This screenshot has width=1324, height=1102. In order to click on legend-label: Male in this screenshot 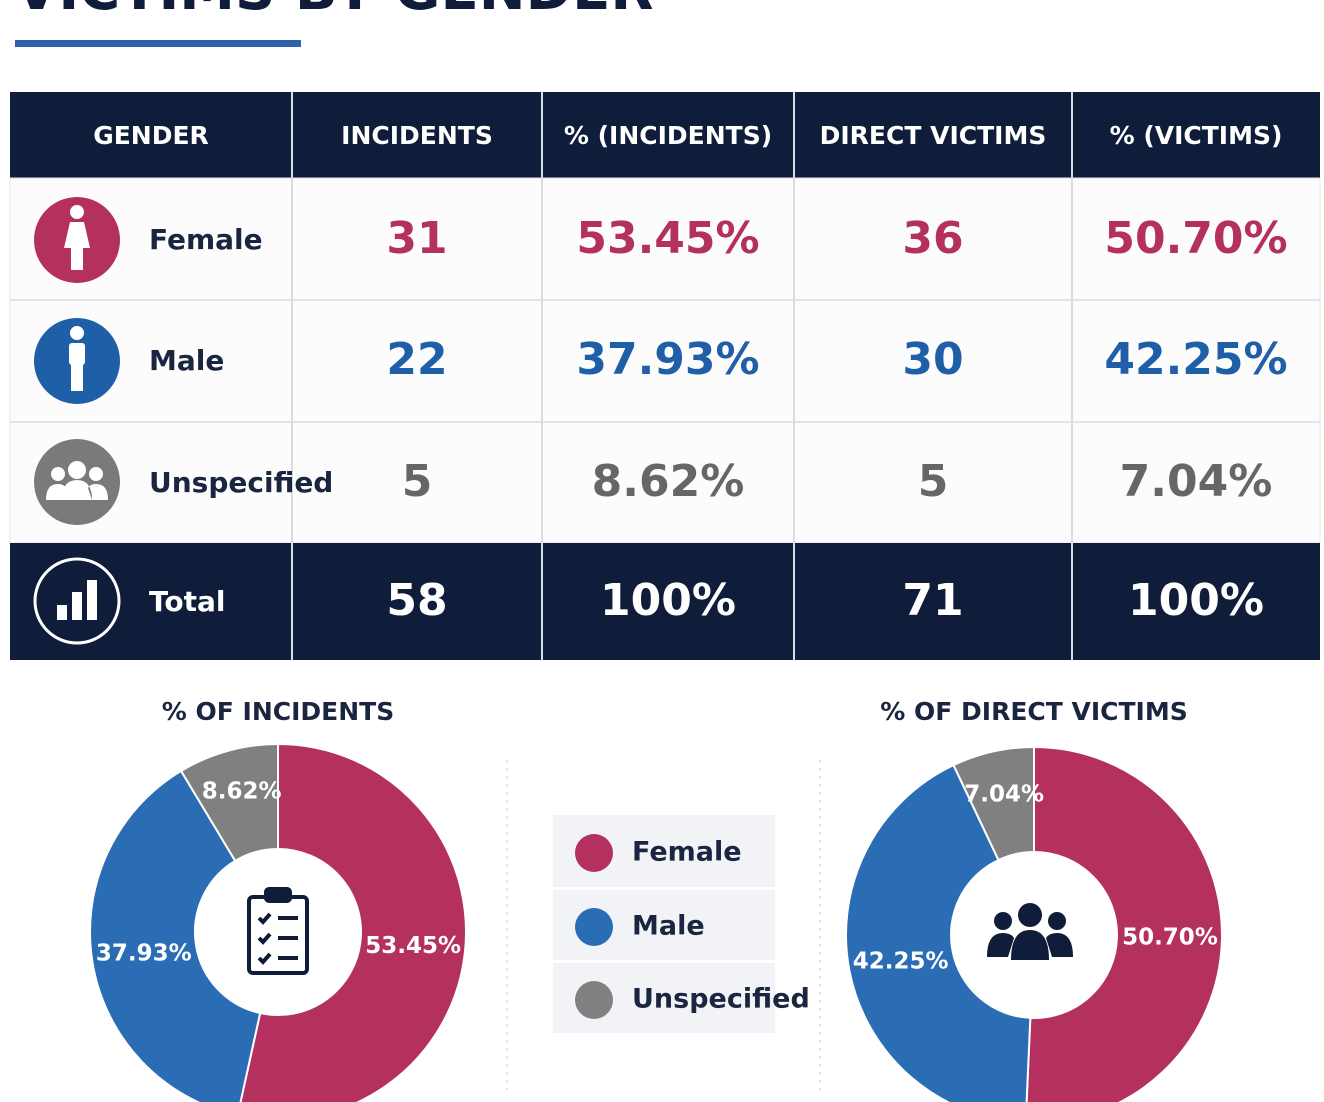, I will do `click(668, 926)`.